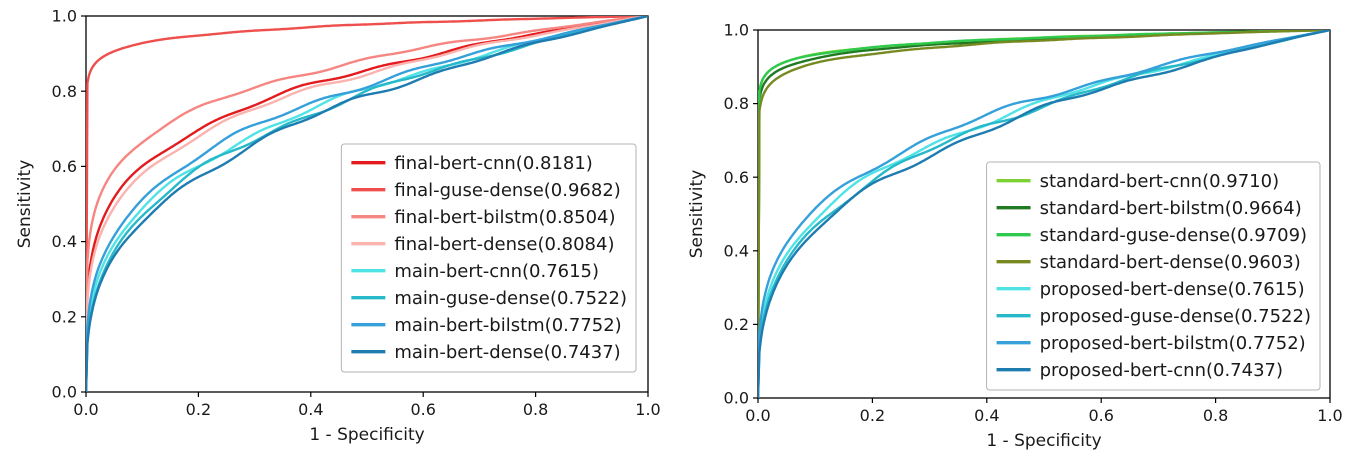 This screenshot has height=470, width=1356. I want to click on legend-label: final-bert-dense(0.8084), so click(504, 244).